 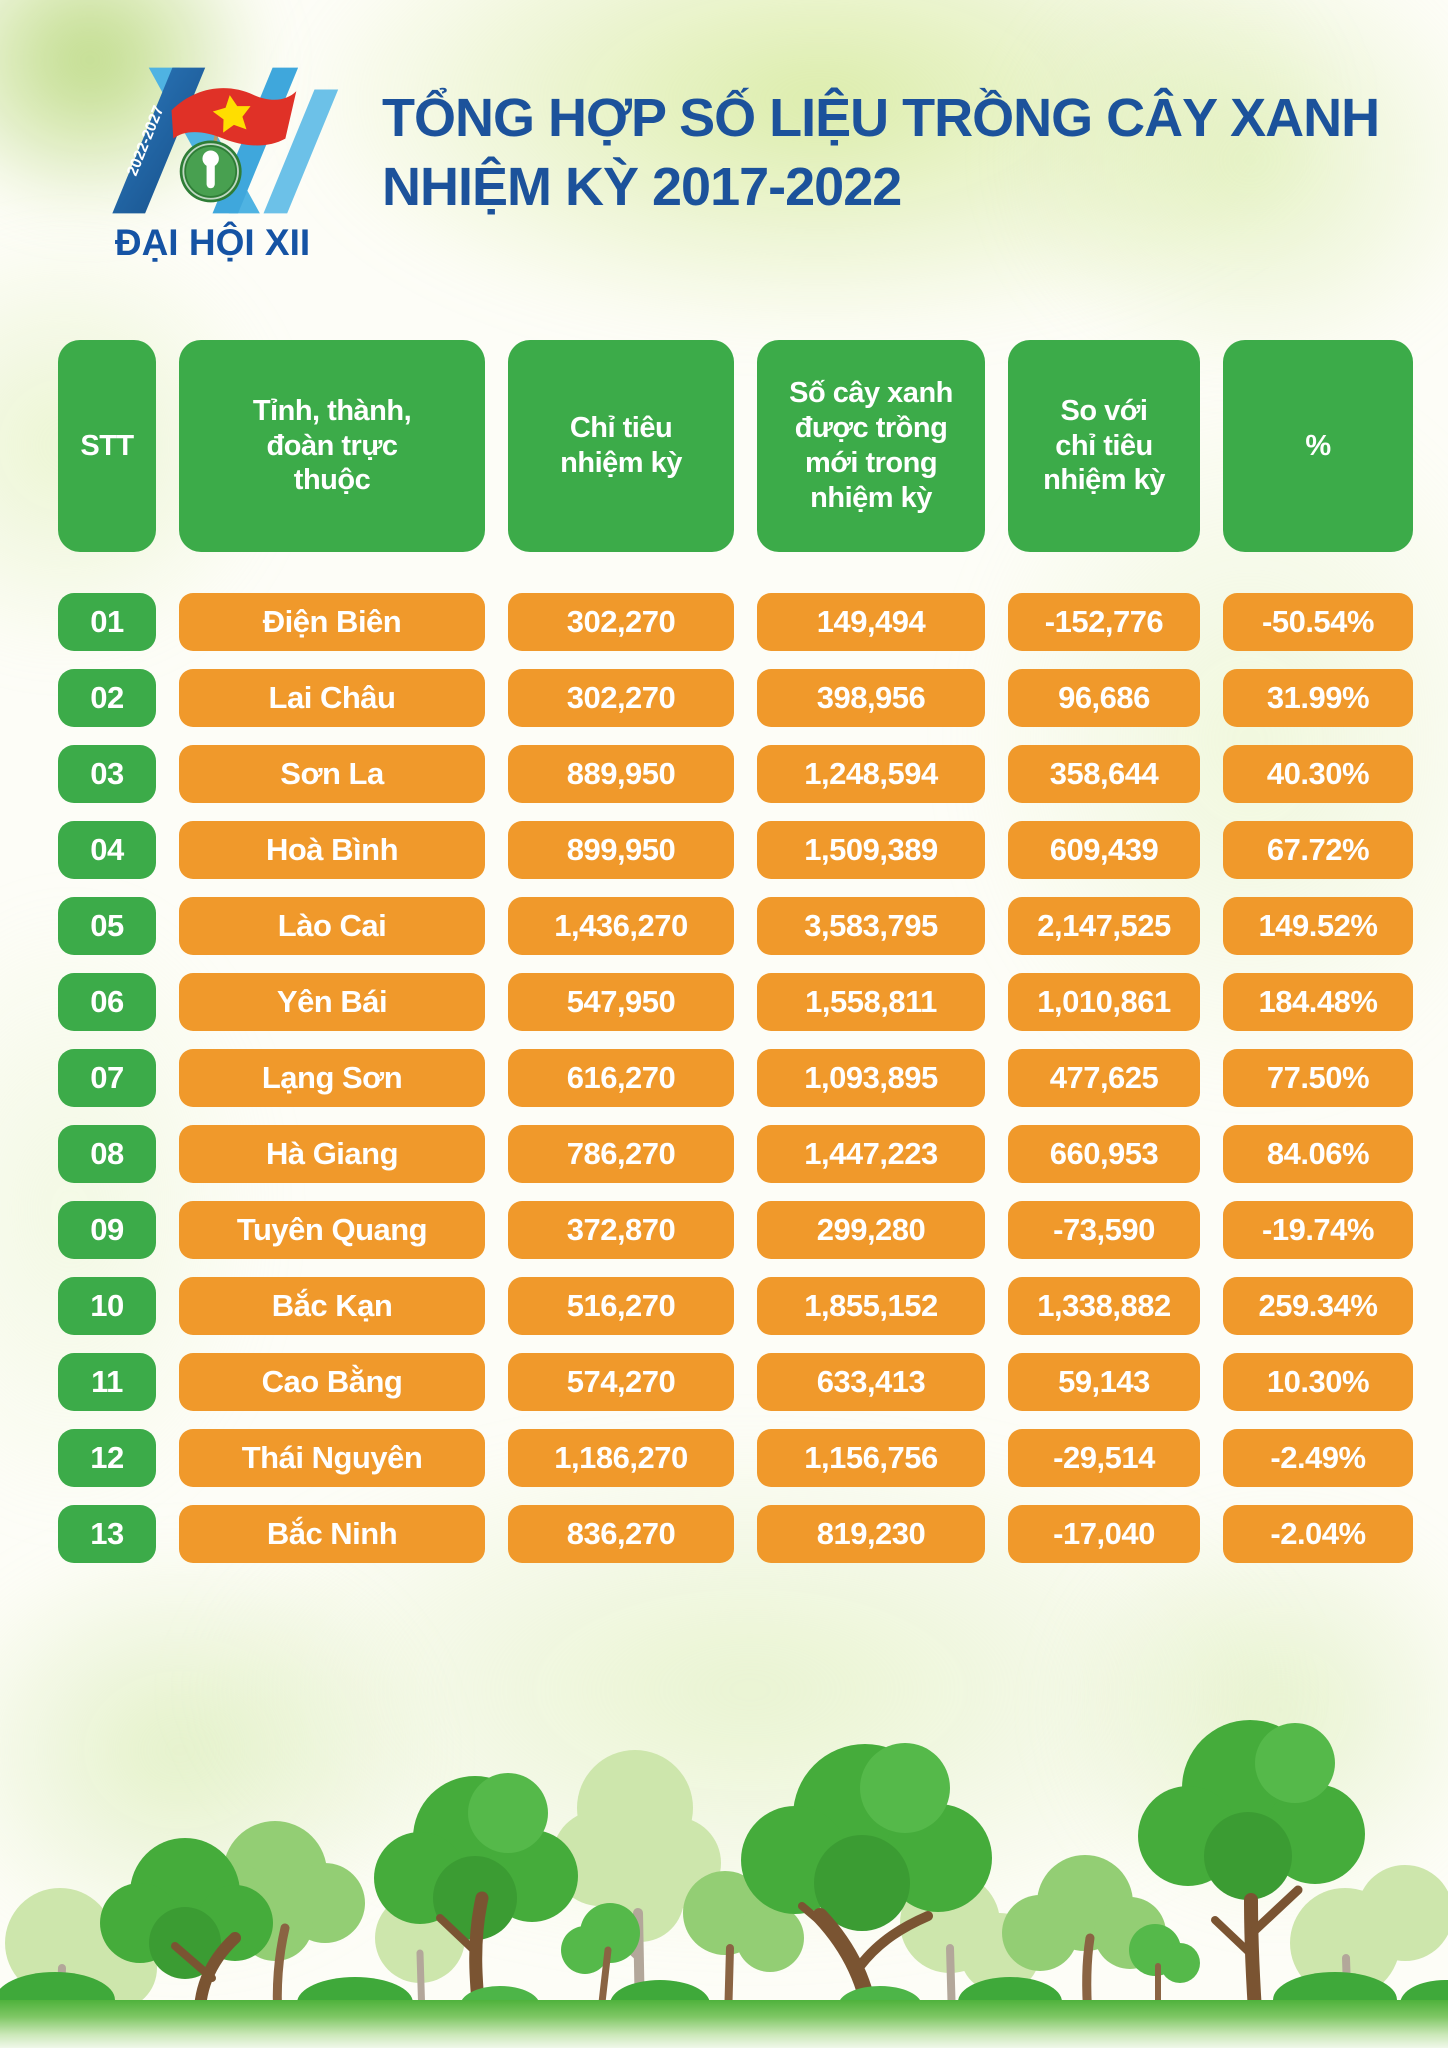 I want to click on row-planted: 1,093,895, so click(x=871, y=1077).